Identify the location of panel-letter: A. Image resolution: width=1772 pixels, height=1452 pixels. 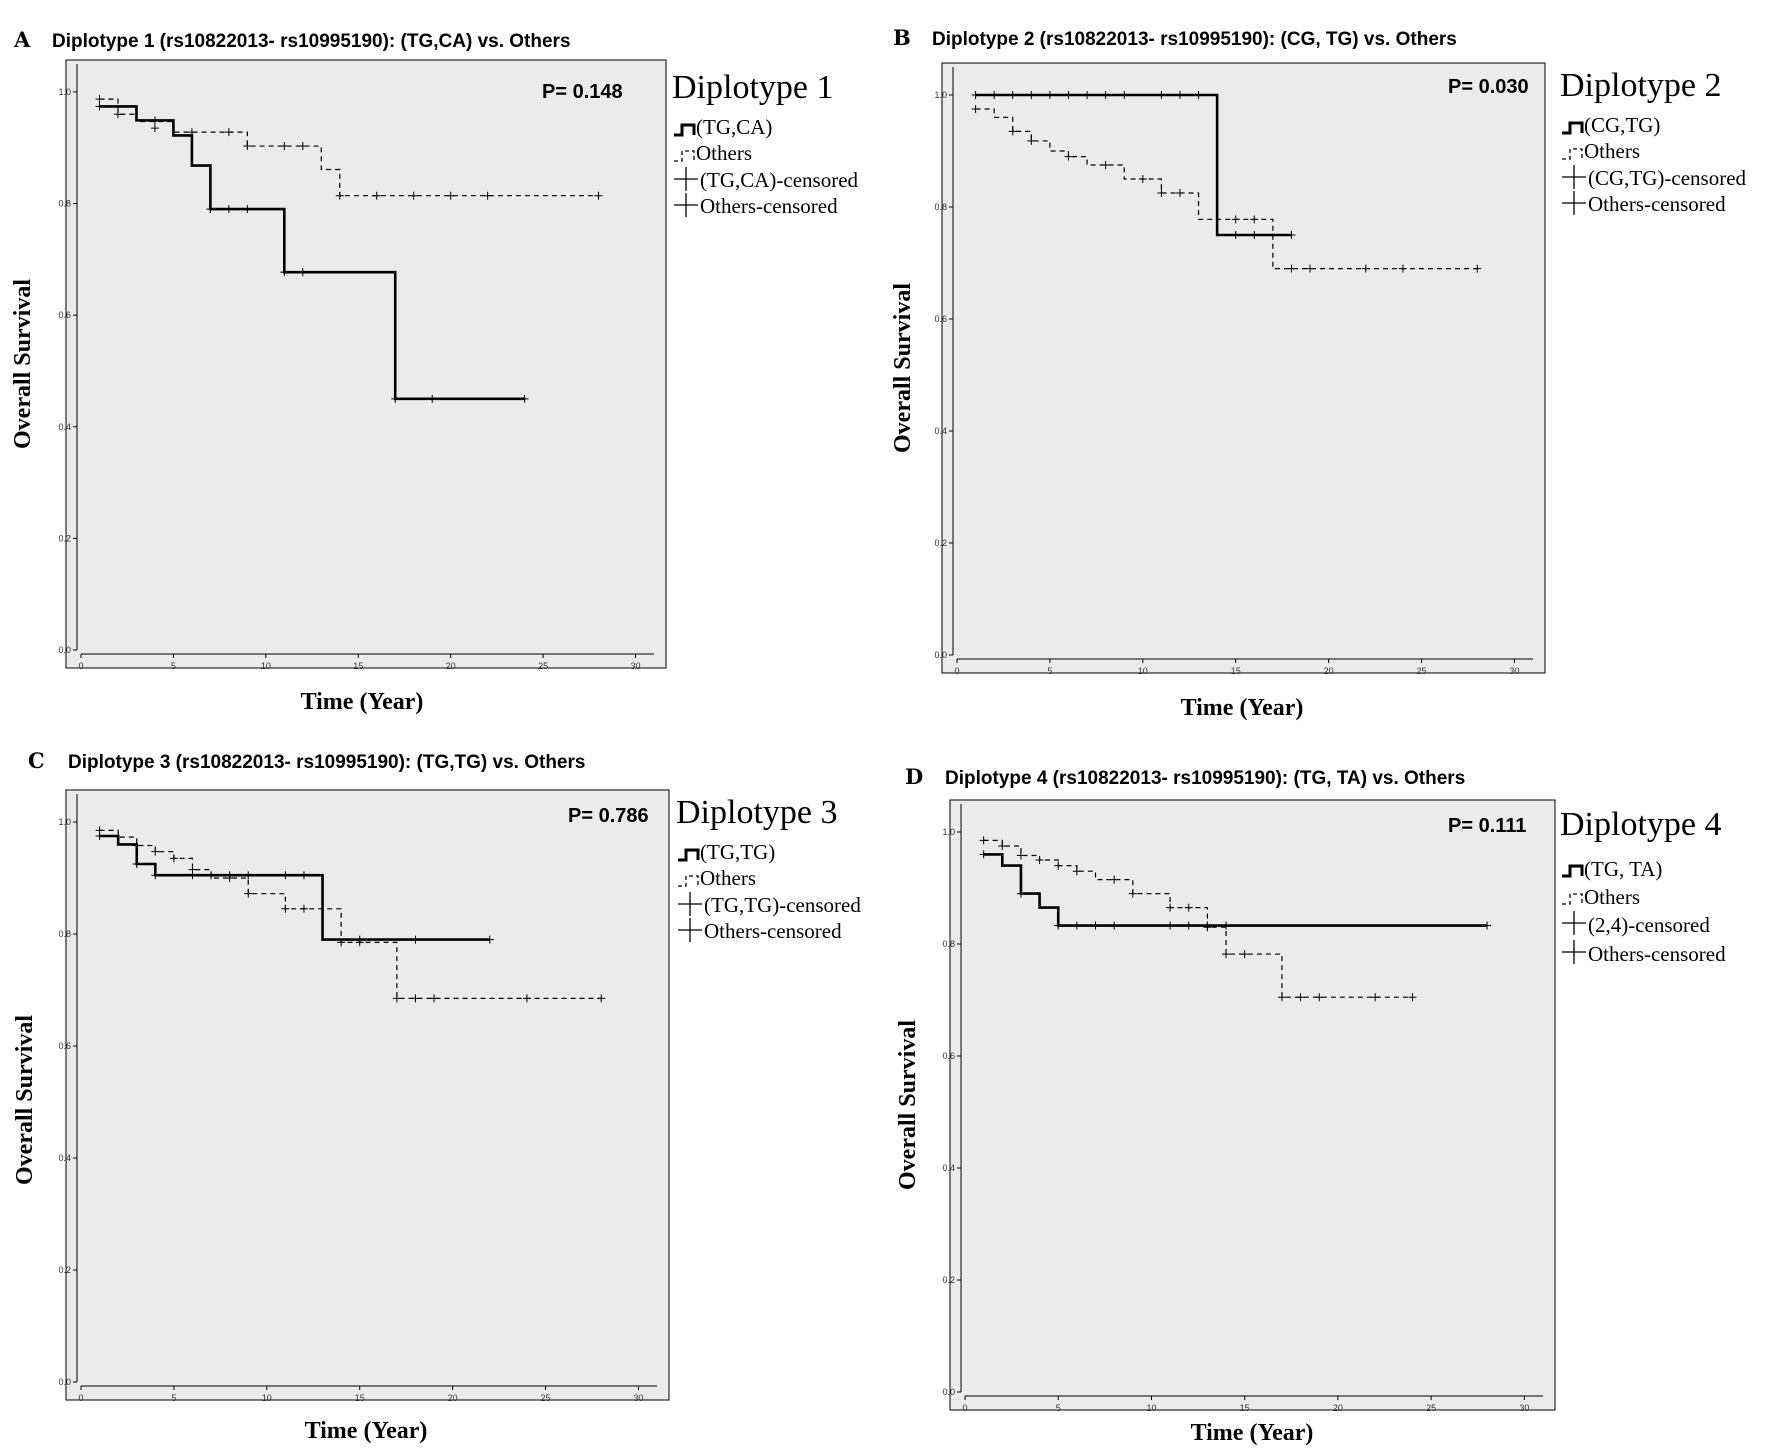
(22, 39).